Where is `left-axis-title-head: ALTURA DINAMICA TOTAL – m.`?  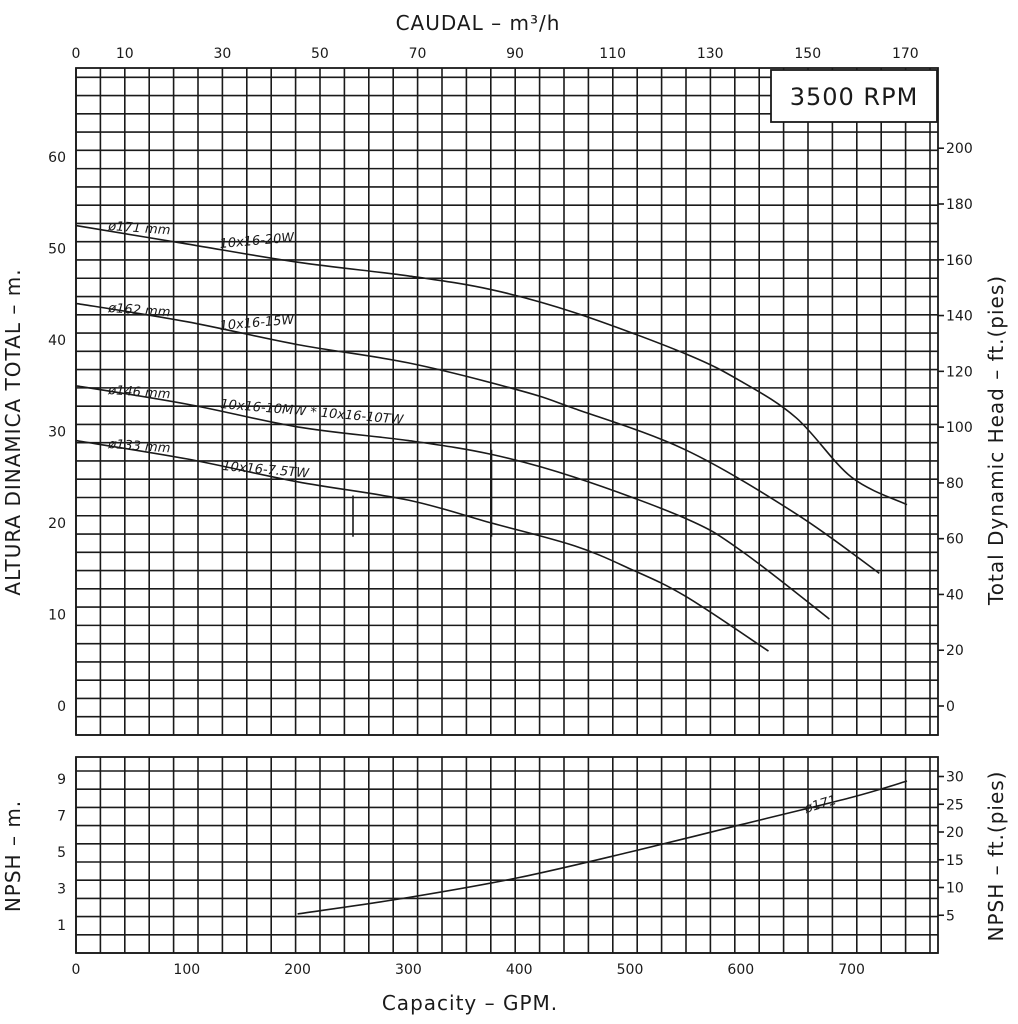
left-axis-title-head: ALTURA DINAMICA TOTAL – m. is located at coordinates (13, 431).